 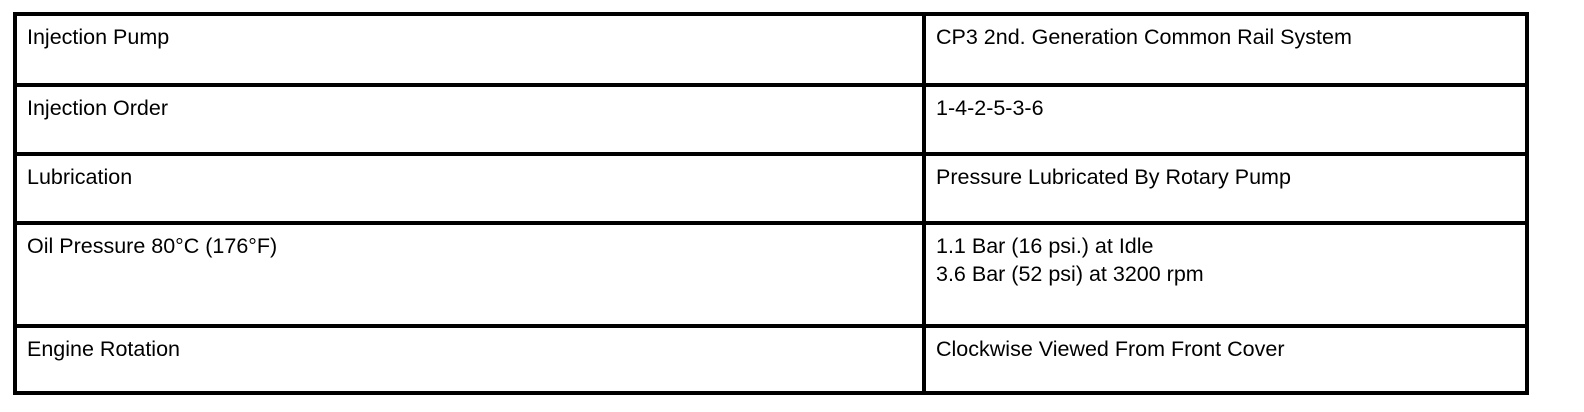 I want to click on spec-label: Engine Rotation, so click(x=471, y=359).